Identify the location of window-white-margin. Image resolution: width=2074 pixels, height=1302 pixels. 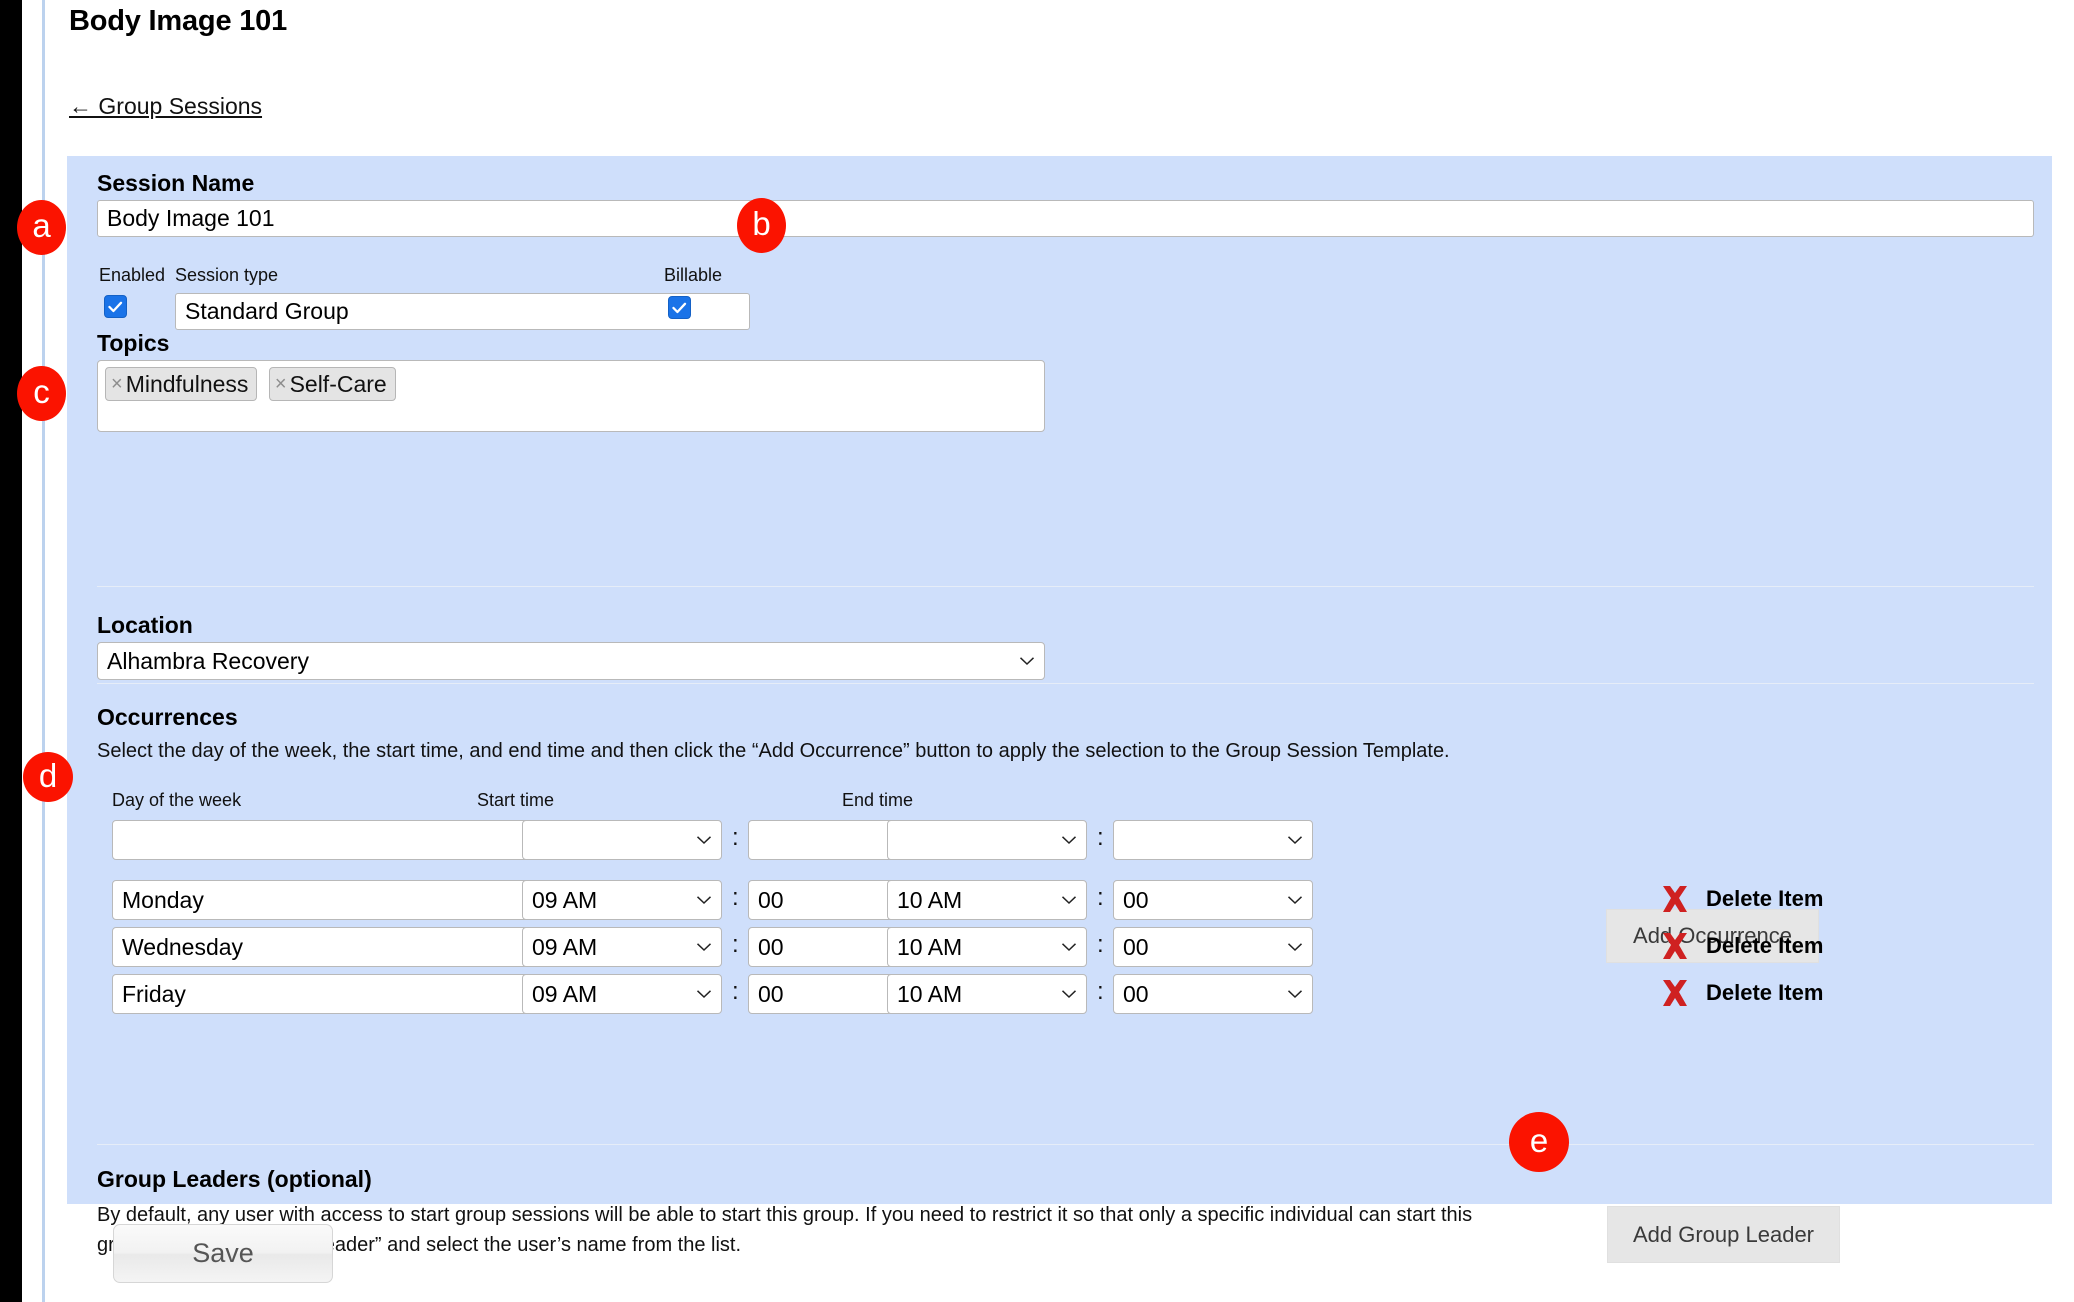
(32, 651).